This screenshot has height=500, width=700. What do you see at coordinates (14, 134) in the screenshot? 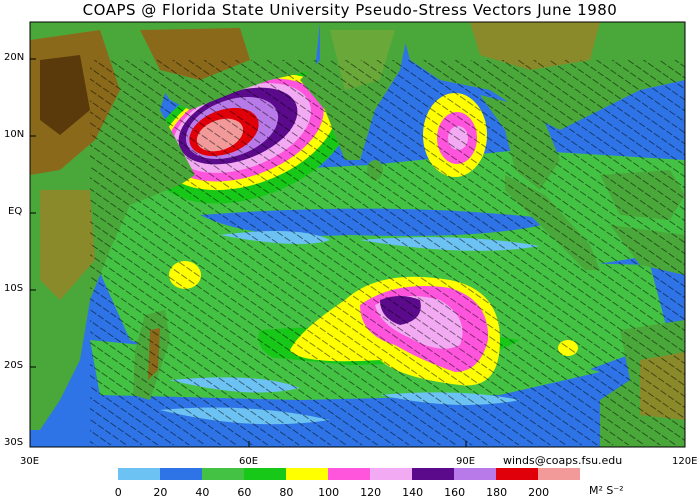
I see `lat-label-10n: 10N` at bounding box center [14, 134].